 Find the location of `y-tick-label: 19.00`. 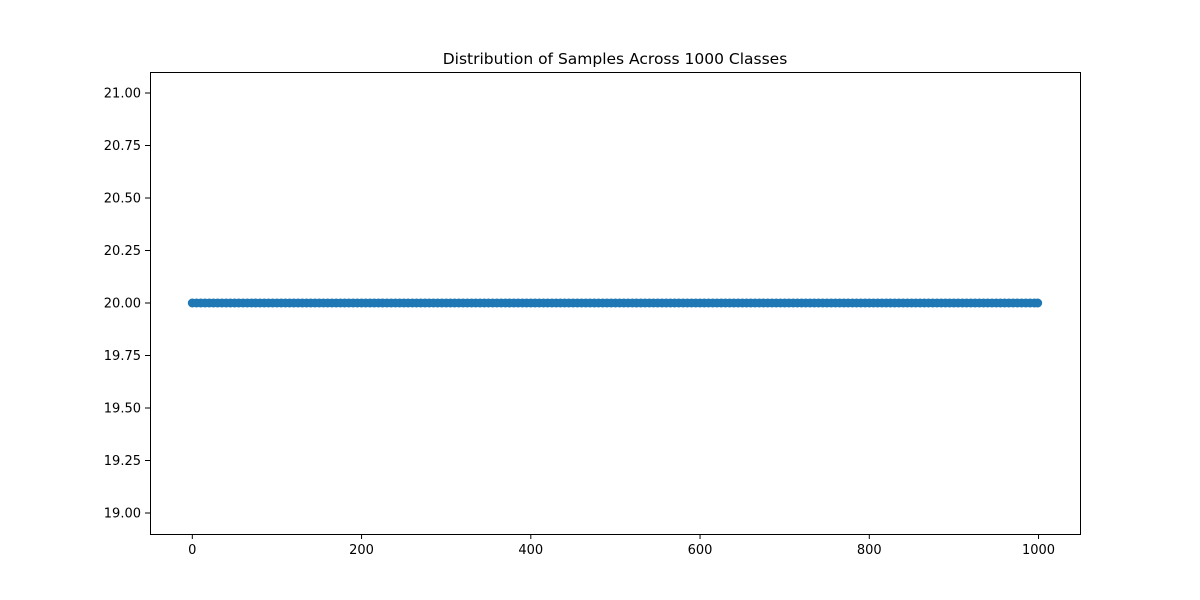

y-tick-label: 19.00 is located at coordinates (122, 514).